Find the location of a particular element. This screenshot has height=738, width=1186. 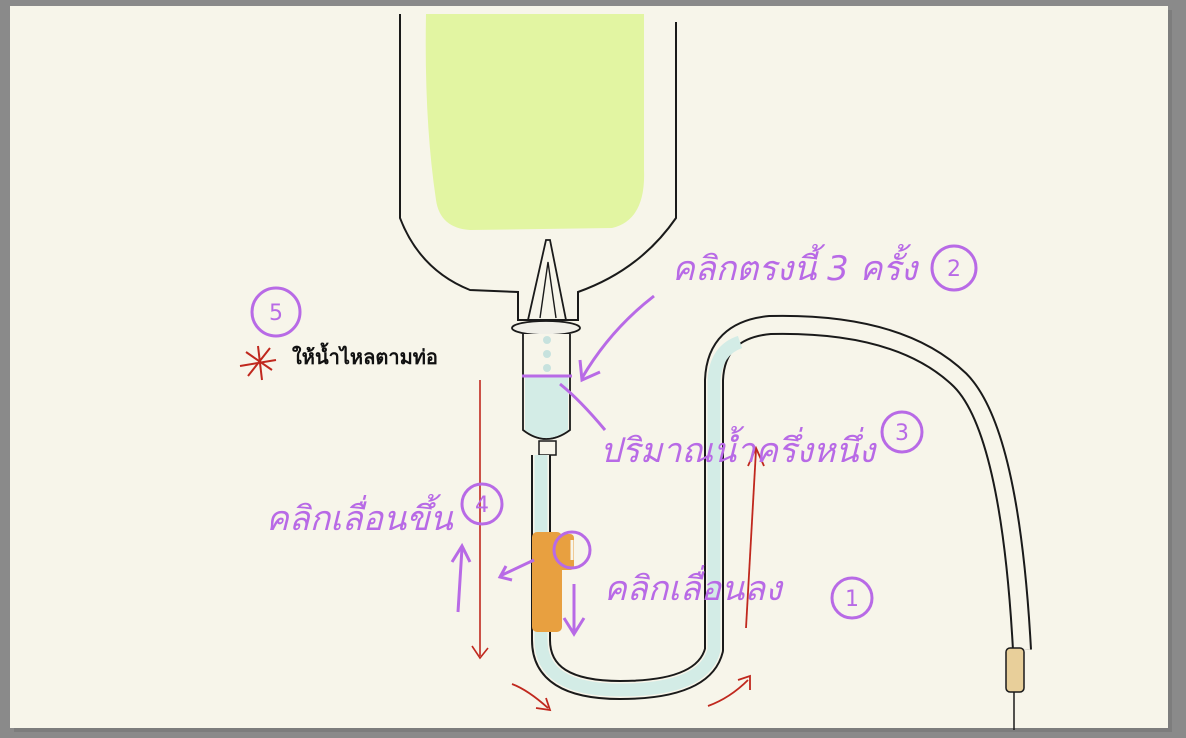

step4-label: คลิกเลื่อนขึ้น is located at coordinates (360, 516).